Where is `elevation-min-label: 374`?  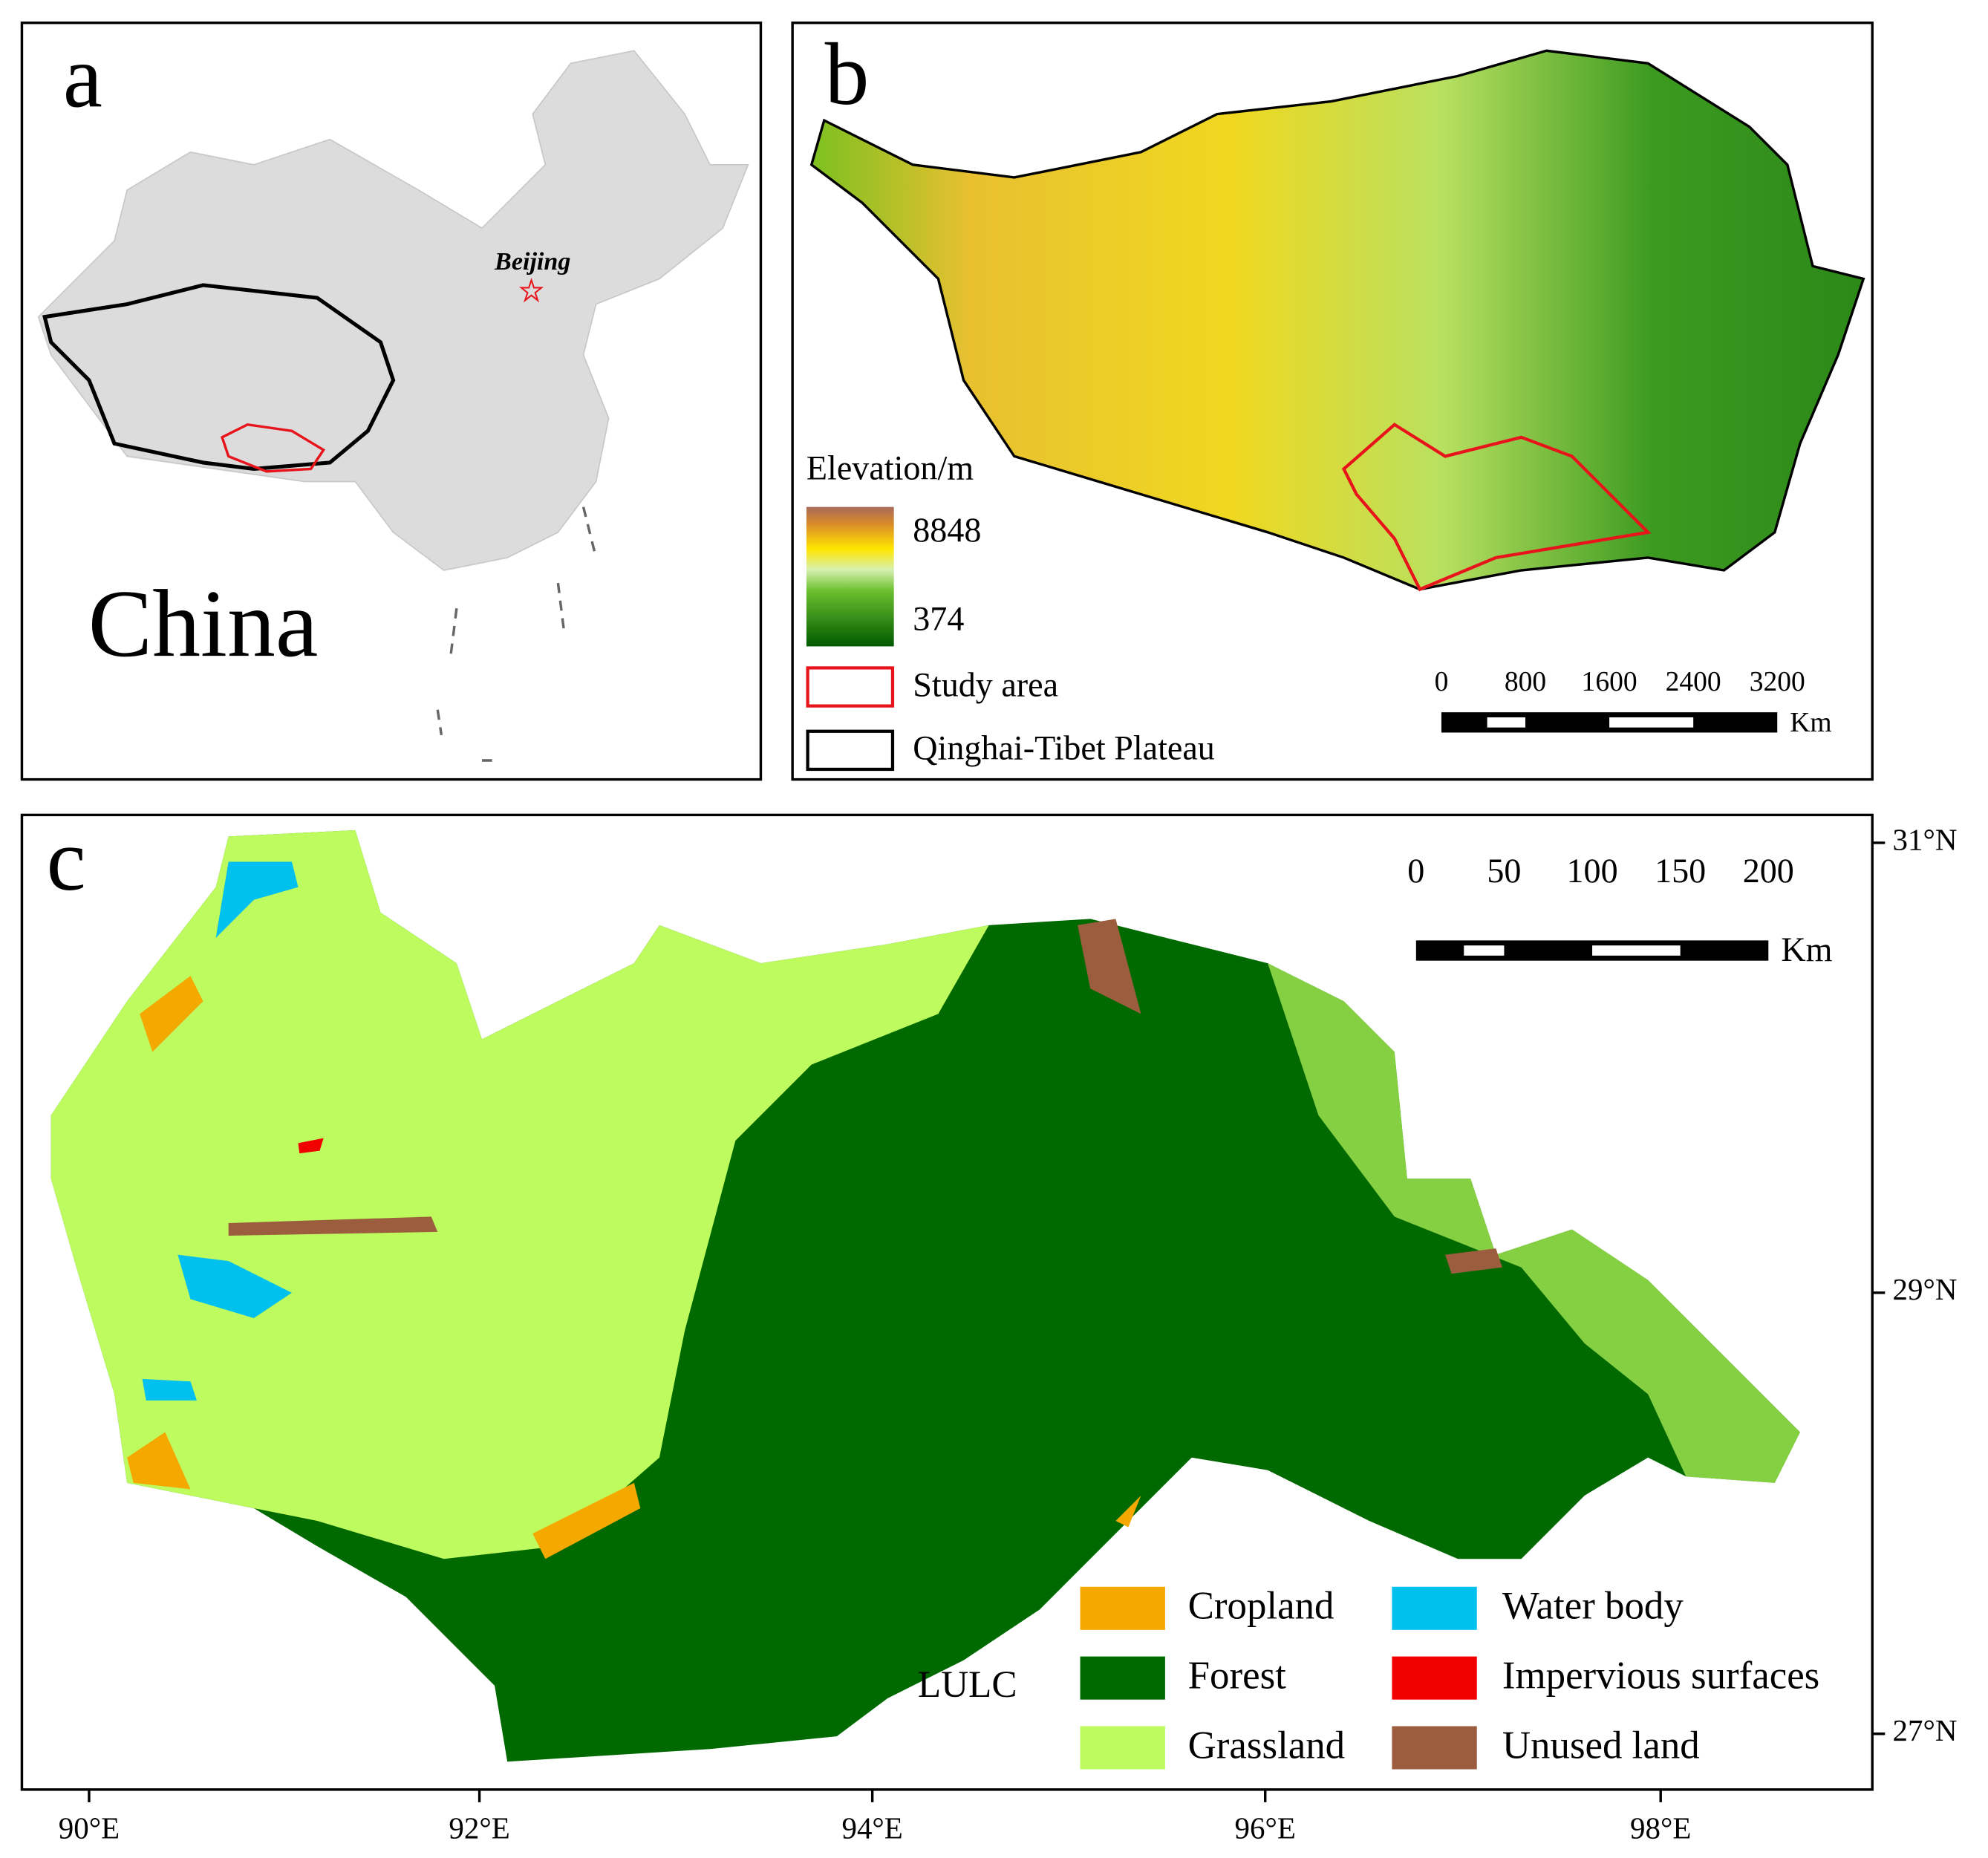 elevation-min-label: 374 is located at coordinates (938, 619).